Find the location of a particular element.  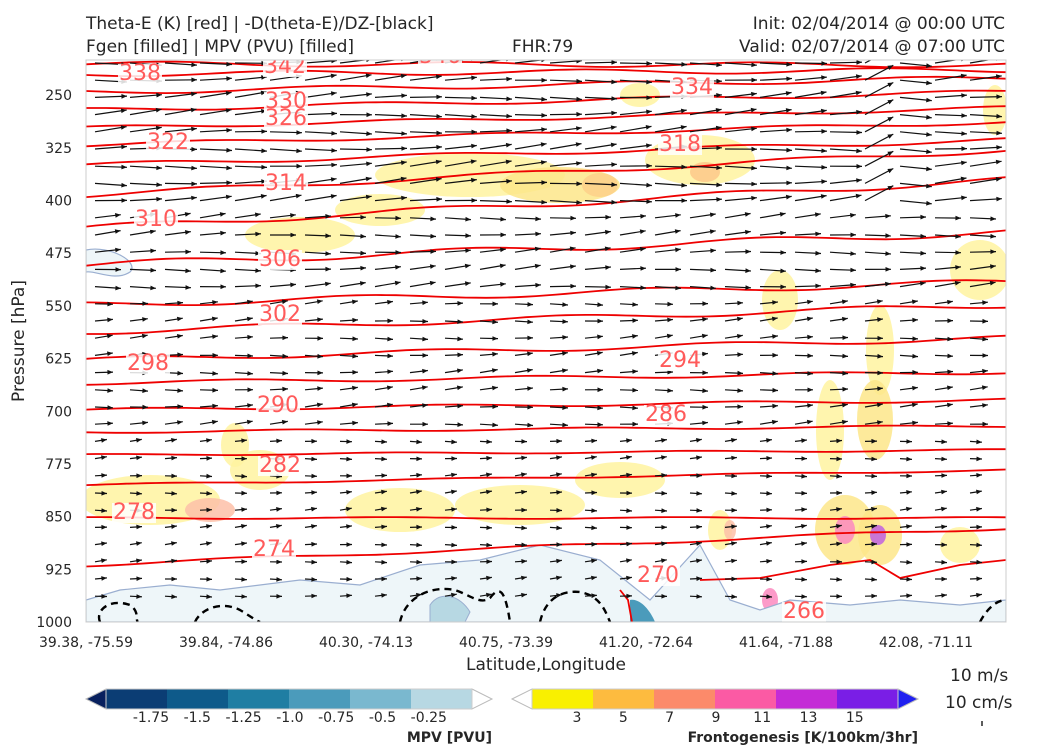

colorbar-tick-label: -0.5 is located at coordinates (382, 718).